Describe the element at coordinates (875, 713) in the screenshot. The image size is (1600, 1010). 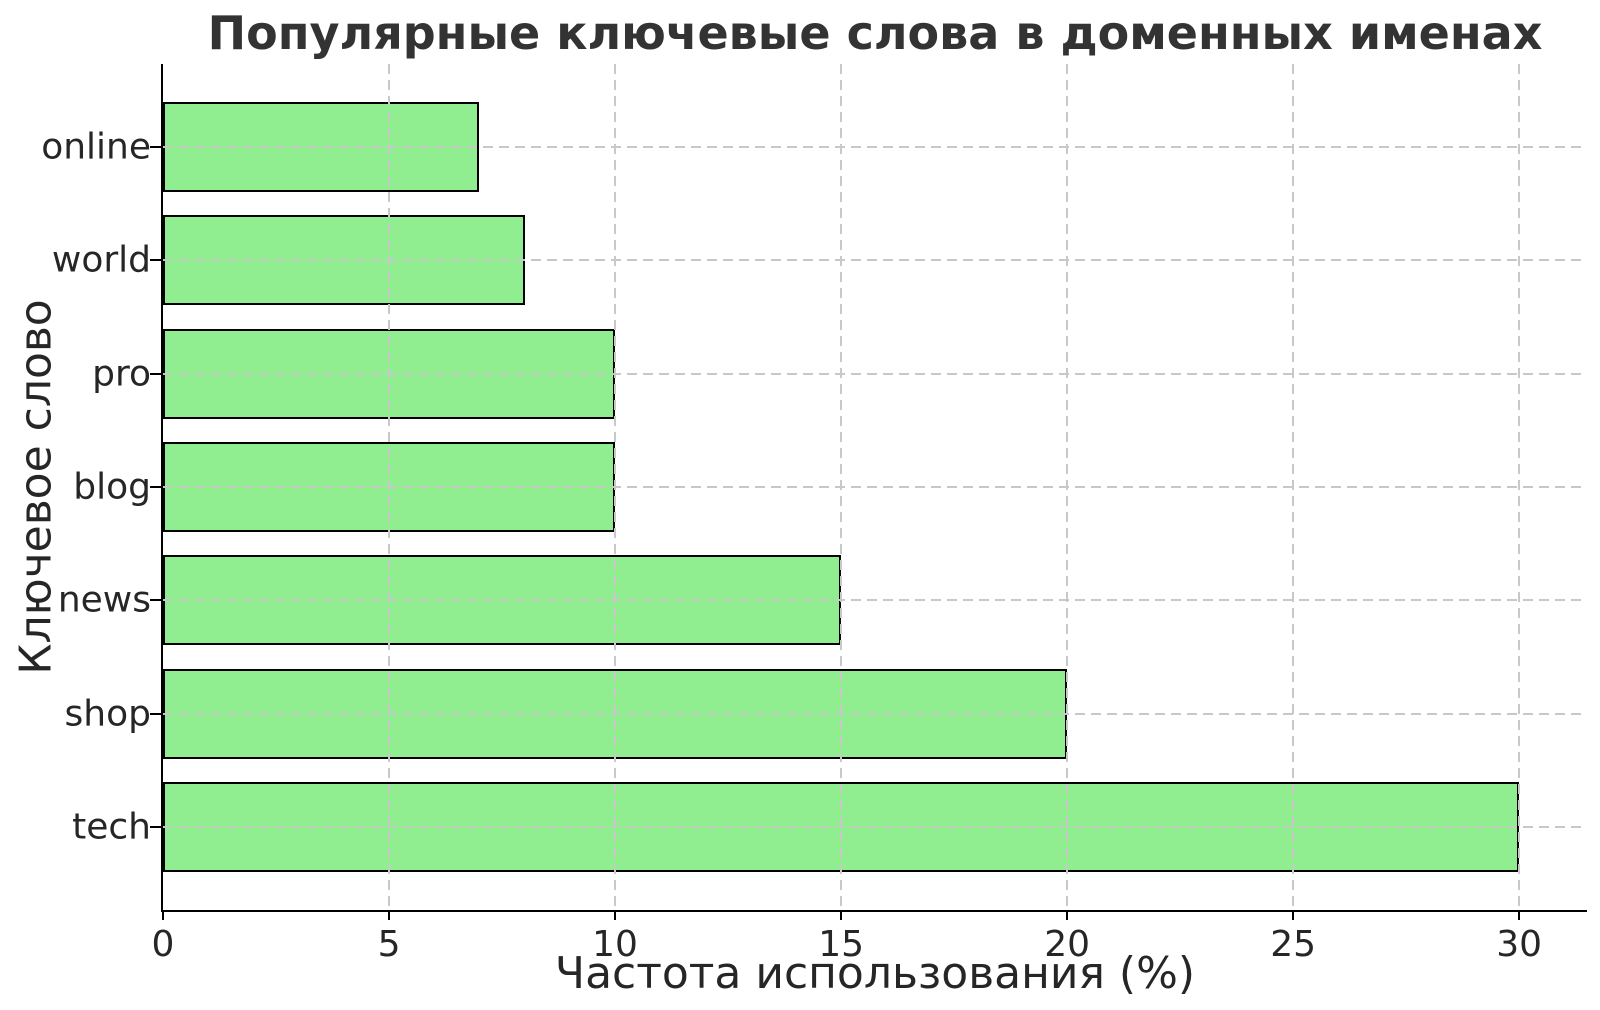
I see `gridline-y-shop` at that location.